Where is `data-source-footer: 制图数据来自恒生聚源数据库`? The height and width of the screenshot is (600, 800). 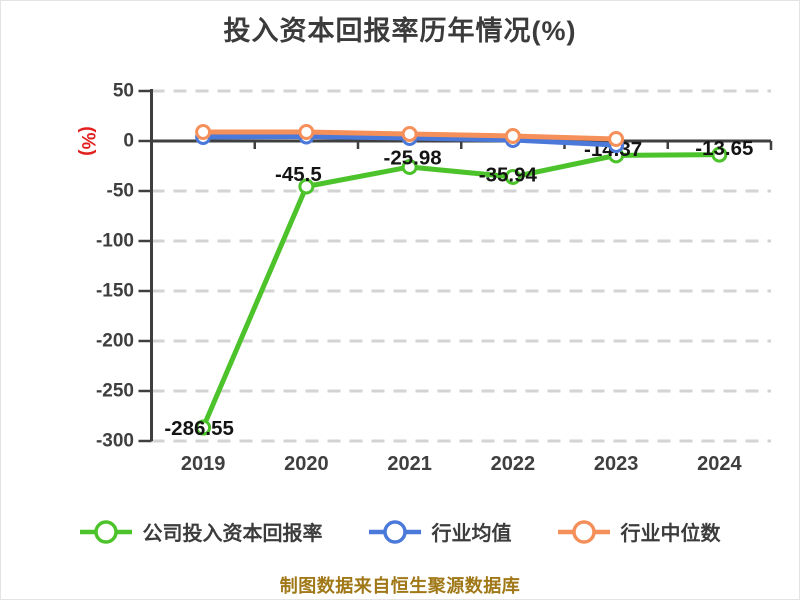 data-source-footer: 制图数据来自恒生聚源数据库 is located at coordinates (400, 586).